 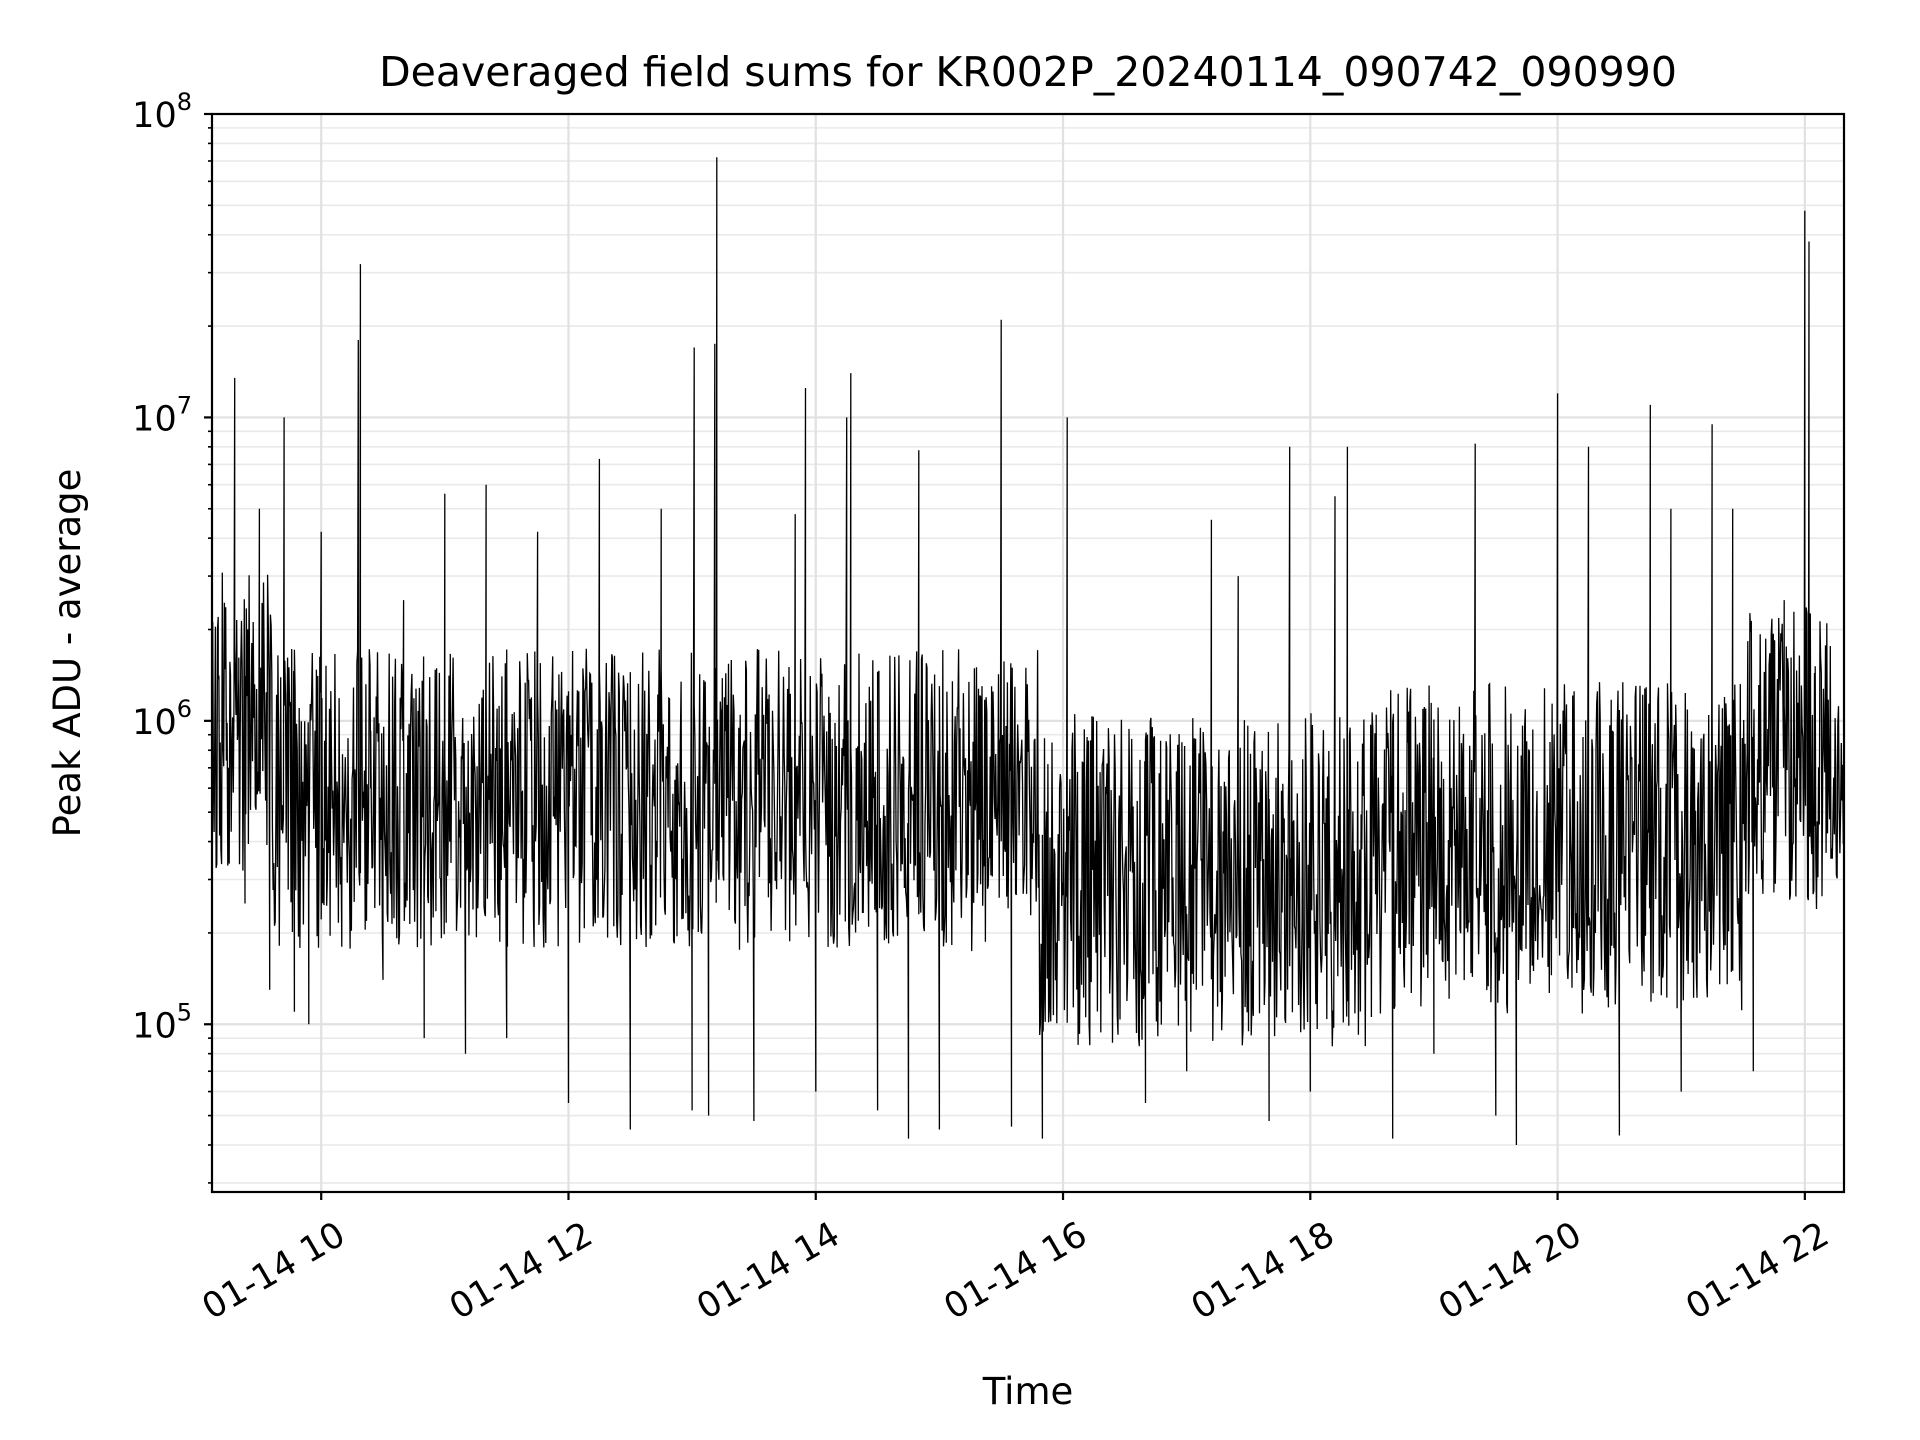 What do you see at coordinates (162, 415) in the screenshot?
I see `y-tick-label: 10⁷` at bounding box center [162, 415].